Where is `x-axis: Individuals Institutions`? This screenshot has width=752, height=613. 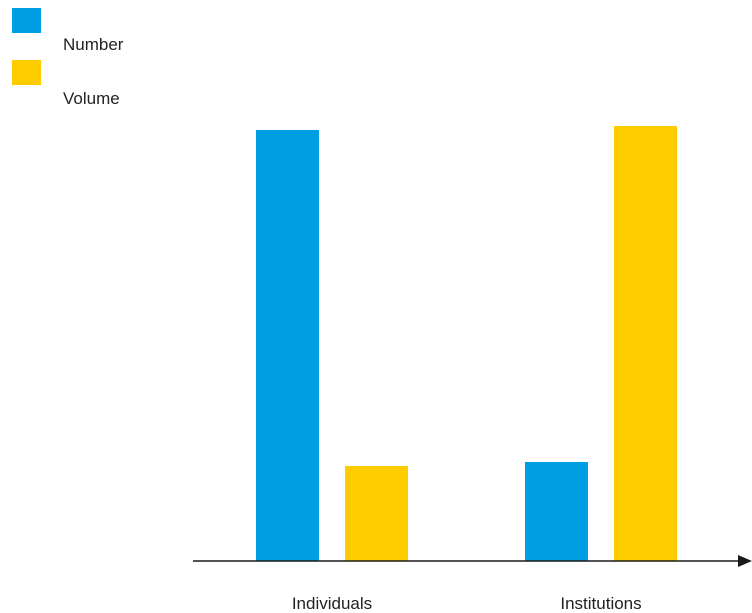 x-axis: Individuals Institutions is located at coordinates (472, 584).